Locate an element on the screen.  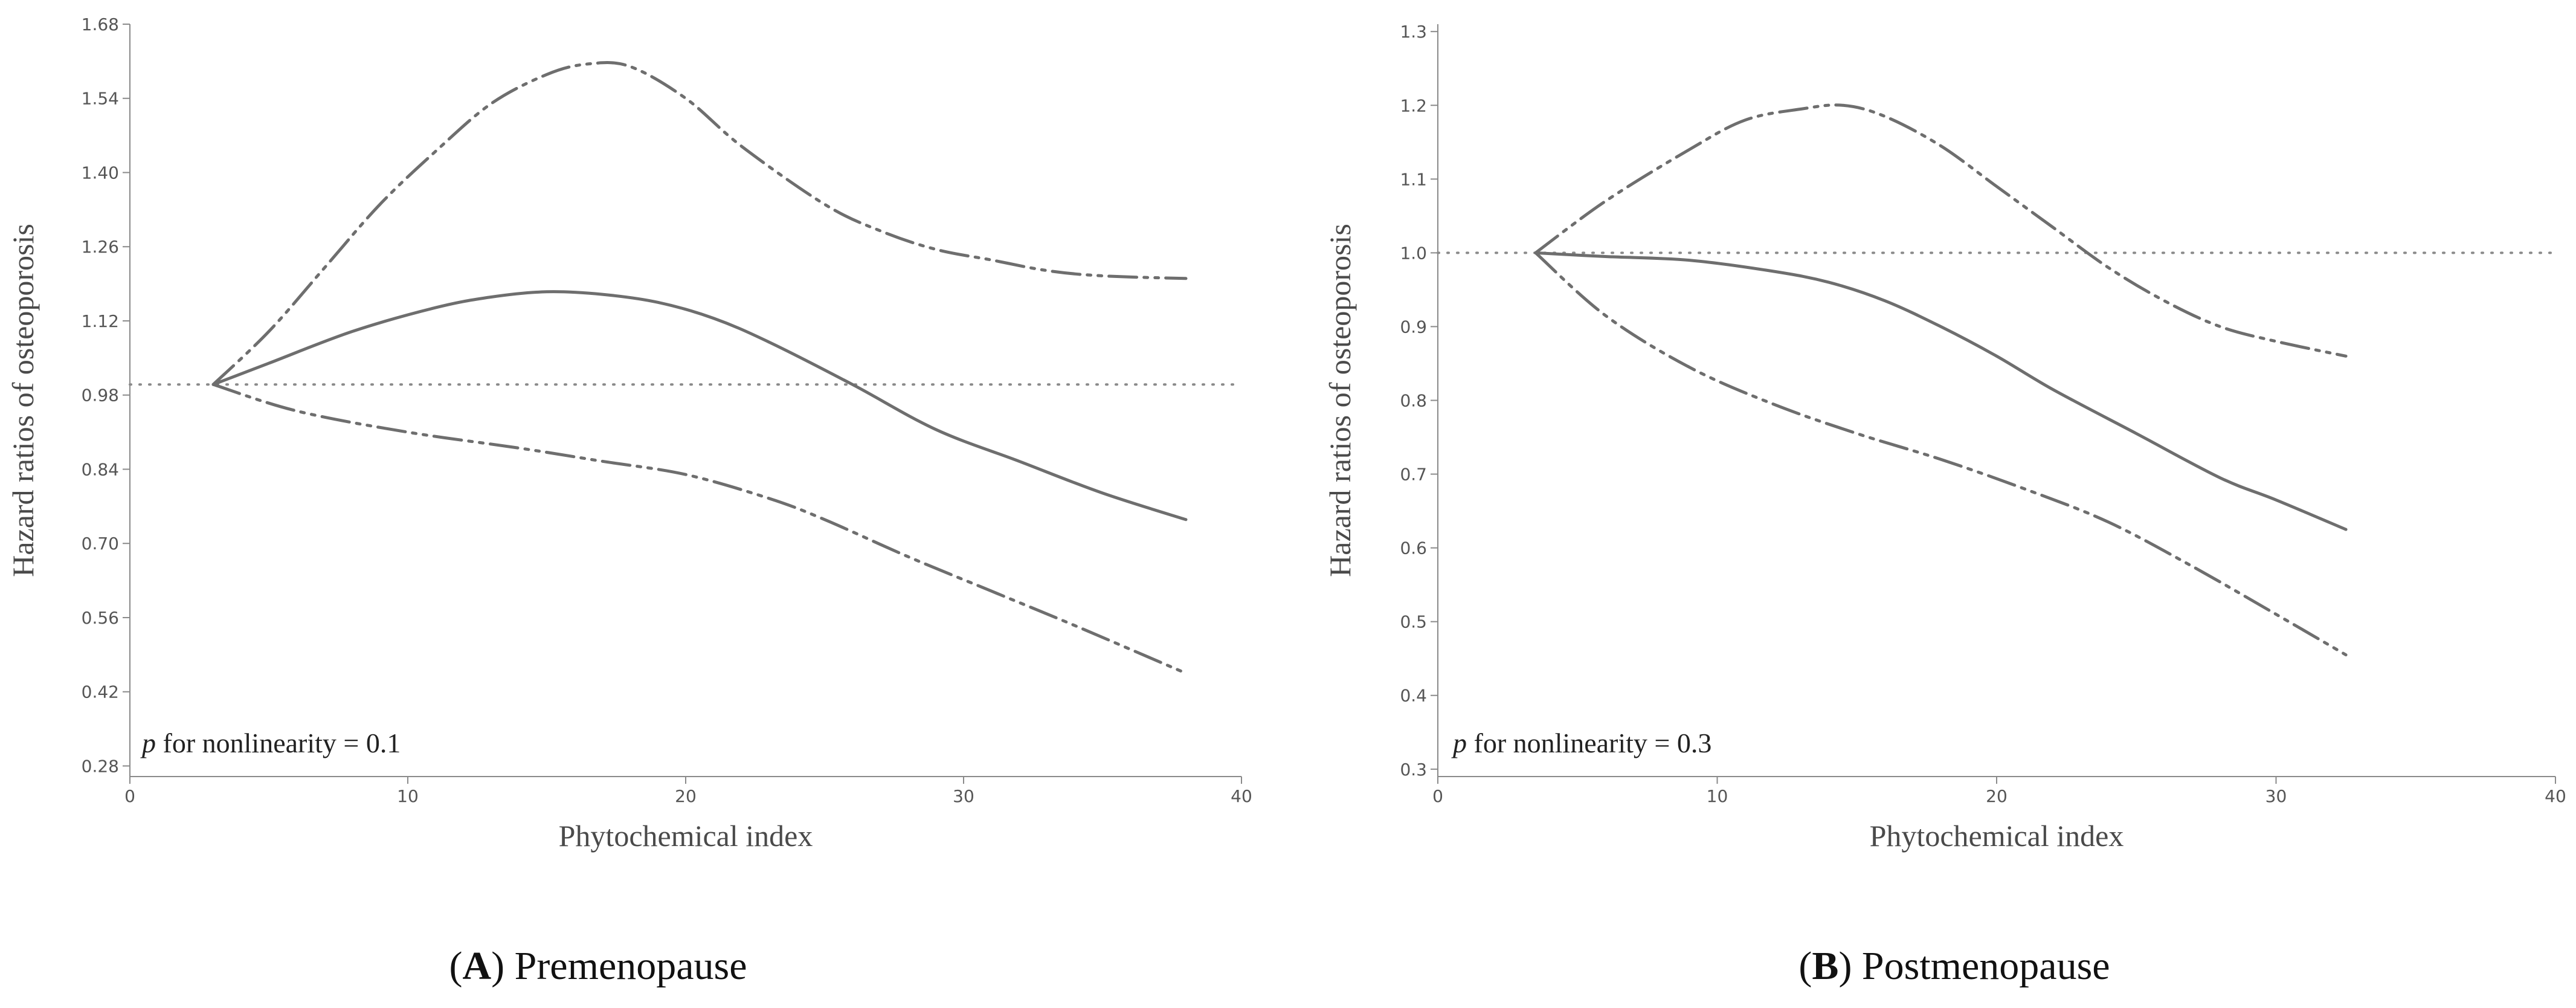
panel-a-y-tick-label: 1.40 is located at coordinates (100, 173).